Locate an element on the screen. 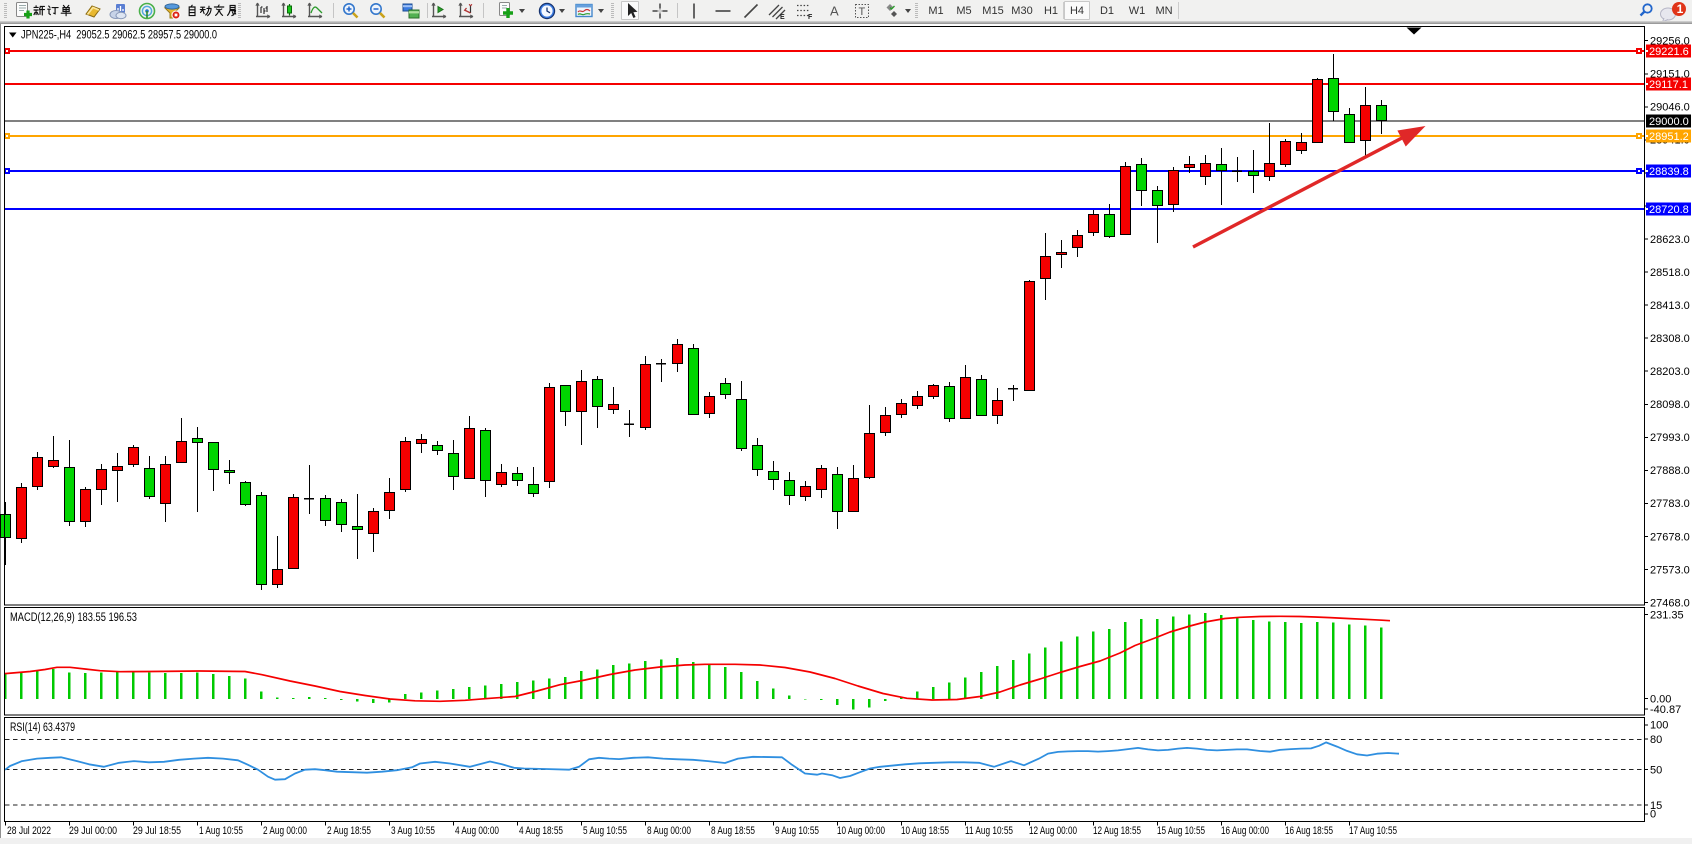  svg-text: 29046.0 is located at coordinates (1670, 108).